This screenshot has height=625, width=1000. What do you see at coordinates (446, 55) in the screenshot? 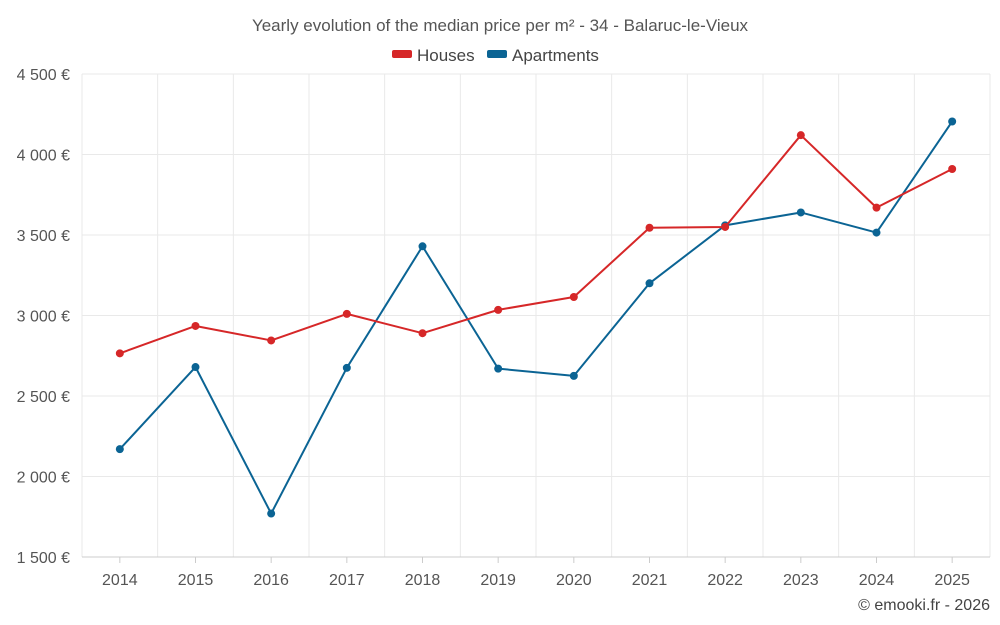
I see `legend-label-houses: Houses` at bounding box center [446, 55].